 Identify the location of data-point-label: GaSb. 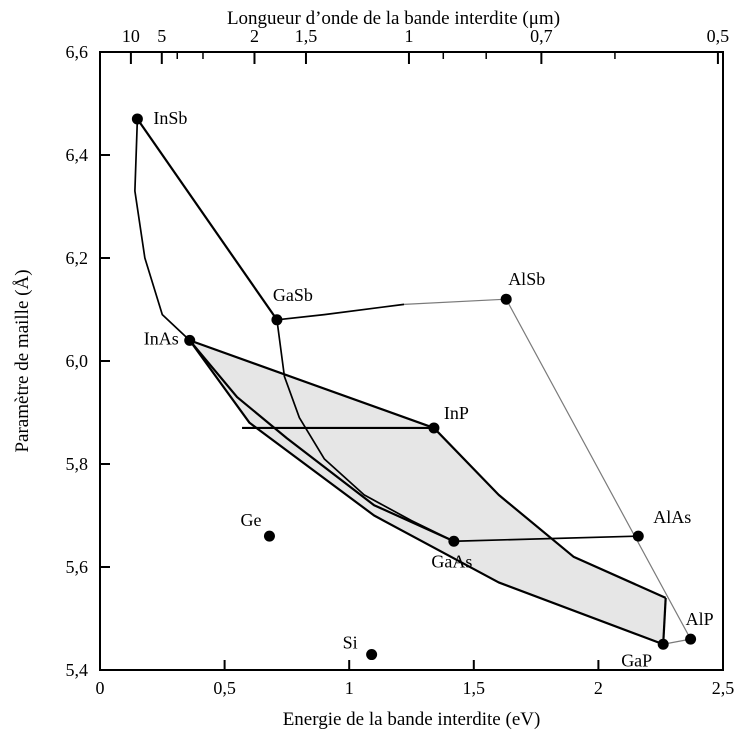
(293, 295).